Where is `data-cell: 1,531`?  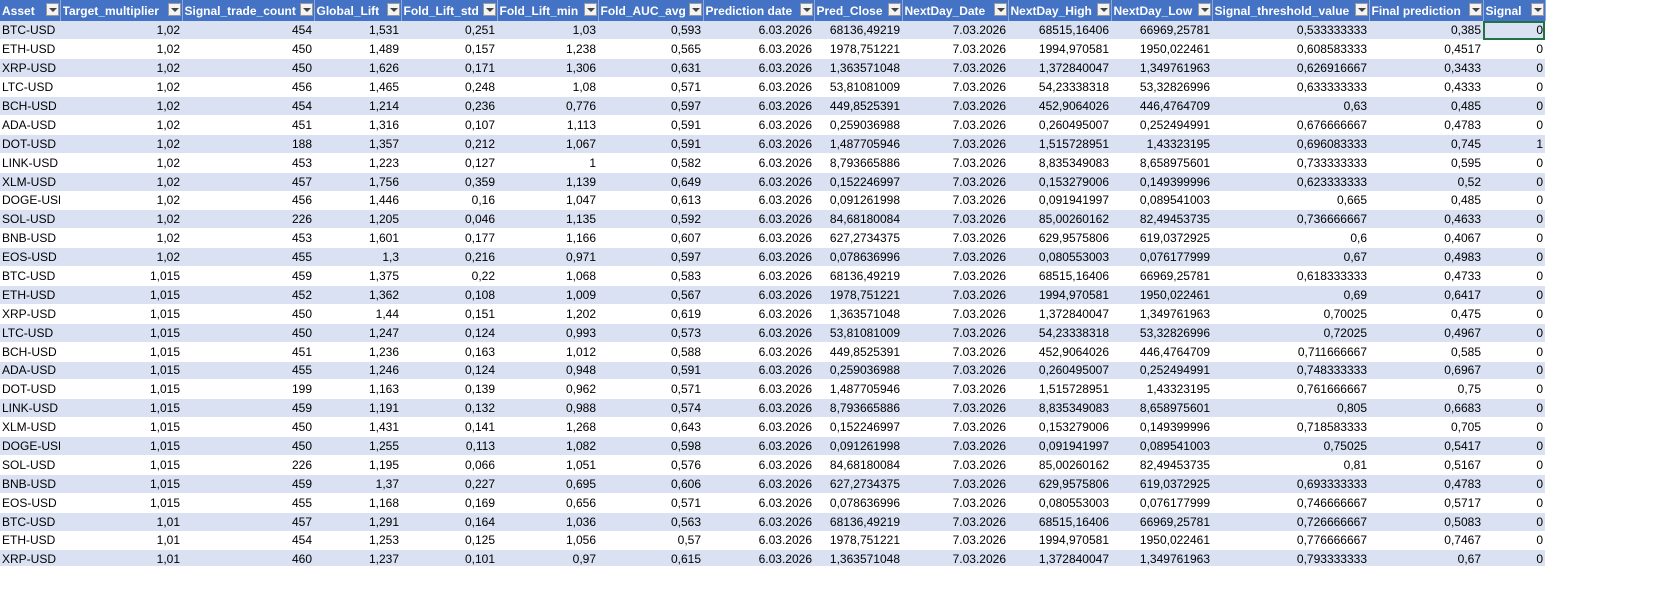 data-cell: 1,531 is located at coordinates (357, 31).